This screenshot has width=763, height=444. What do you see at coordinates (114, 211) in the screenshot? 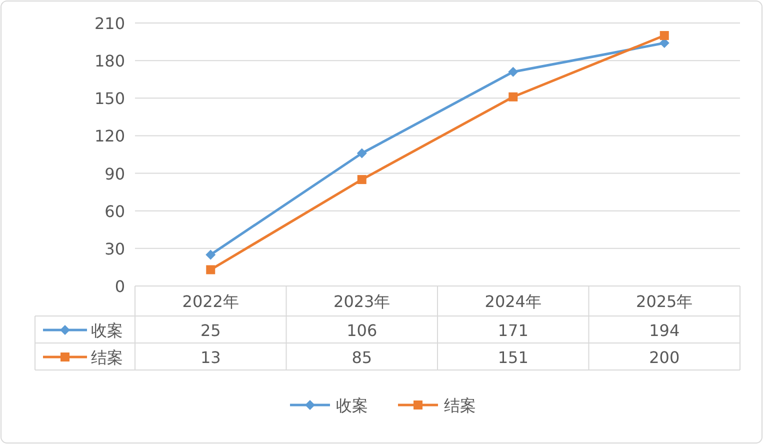
I see `y-tick-label: 60` at bounding box center [114, 211].